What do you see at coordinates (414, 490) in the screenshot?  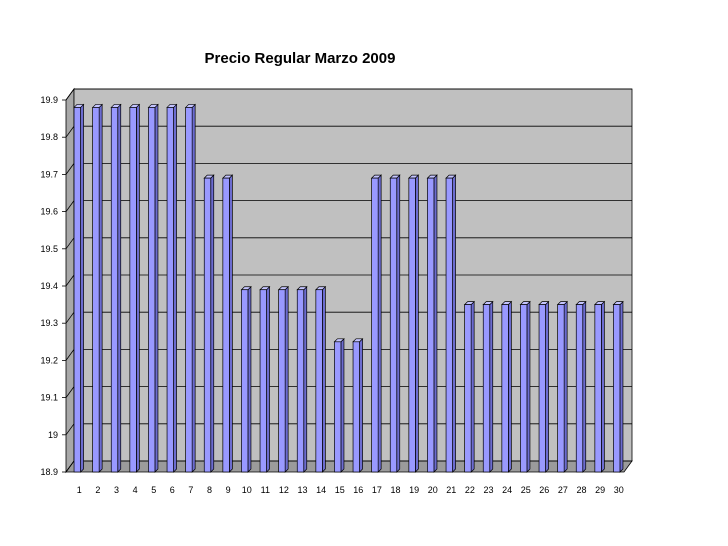 I see `x-tick-label: 19` at bounding box center [414, 490].